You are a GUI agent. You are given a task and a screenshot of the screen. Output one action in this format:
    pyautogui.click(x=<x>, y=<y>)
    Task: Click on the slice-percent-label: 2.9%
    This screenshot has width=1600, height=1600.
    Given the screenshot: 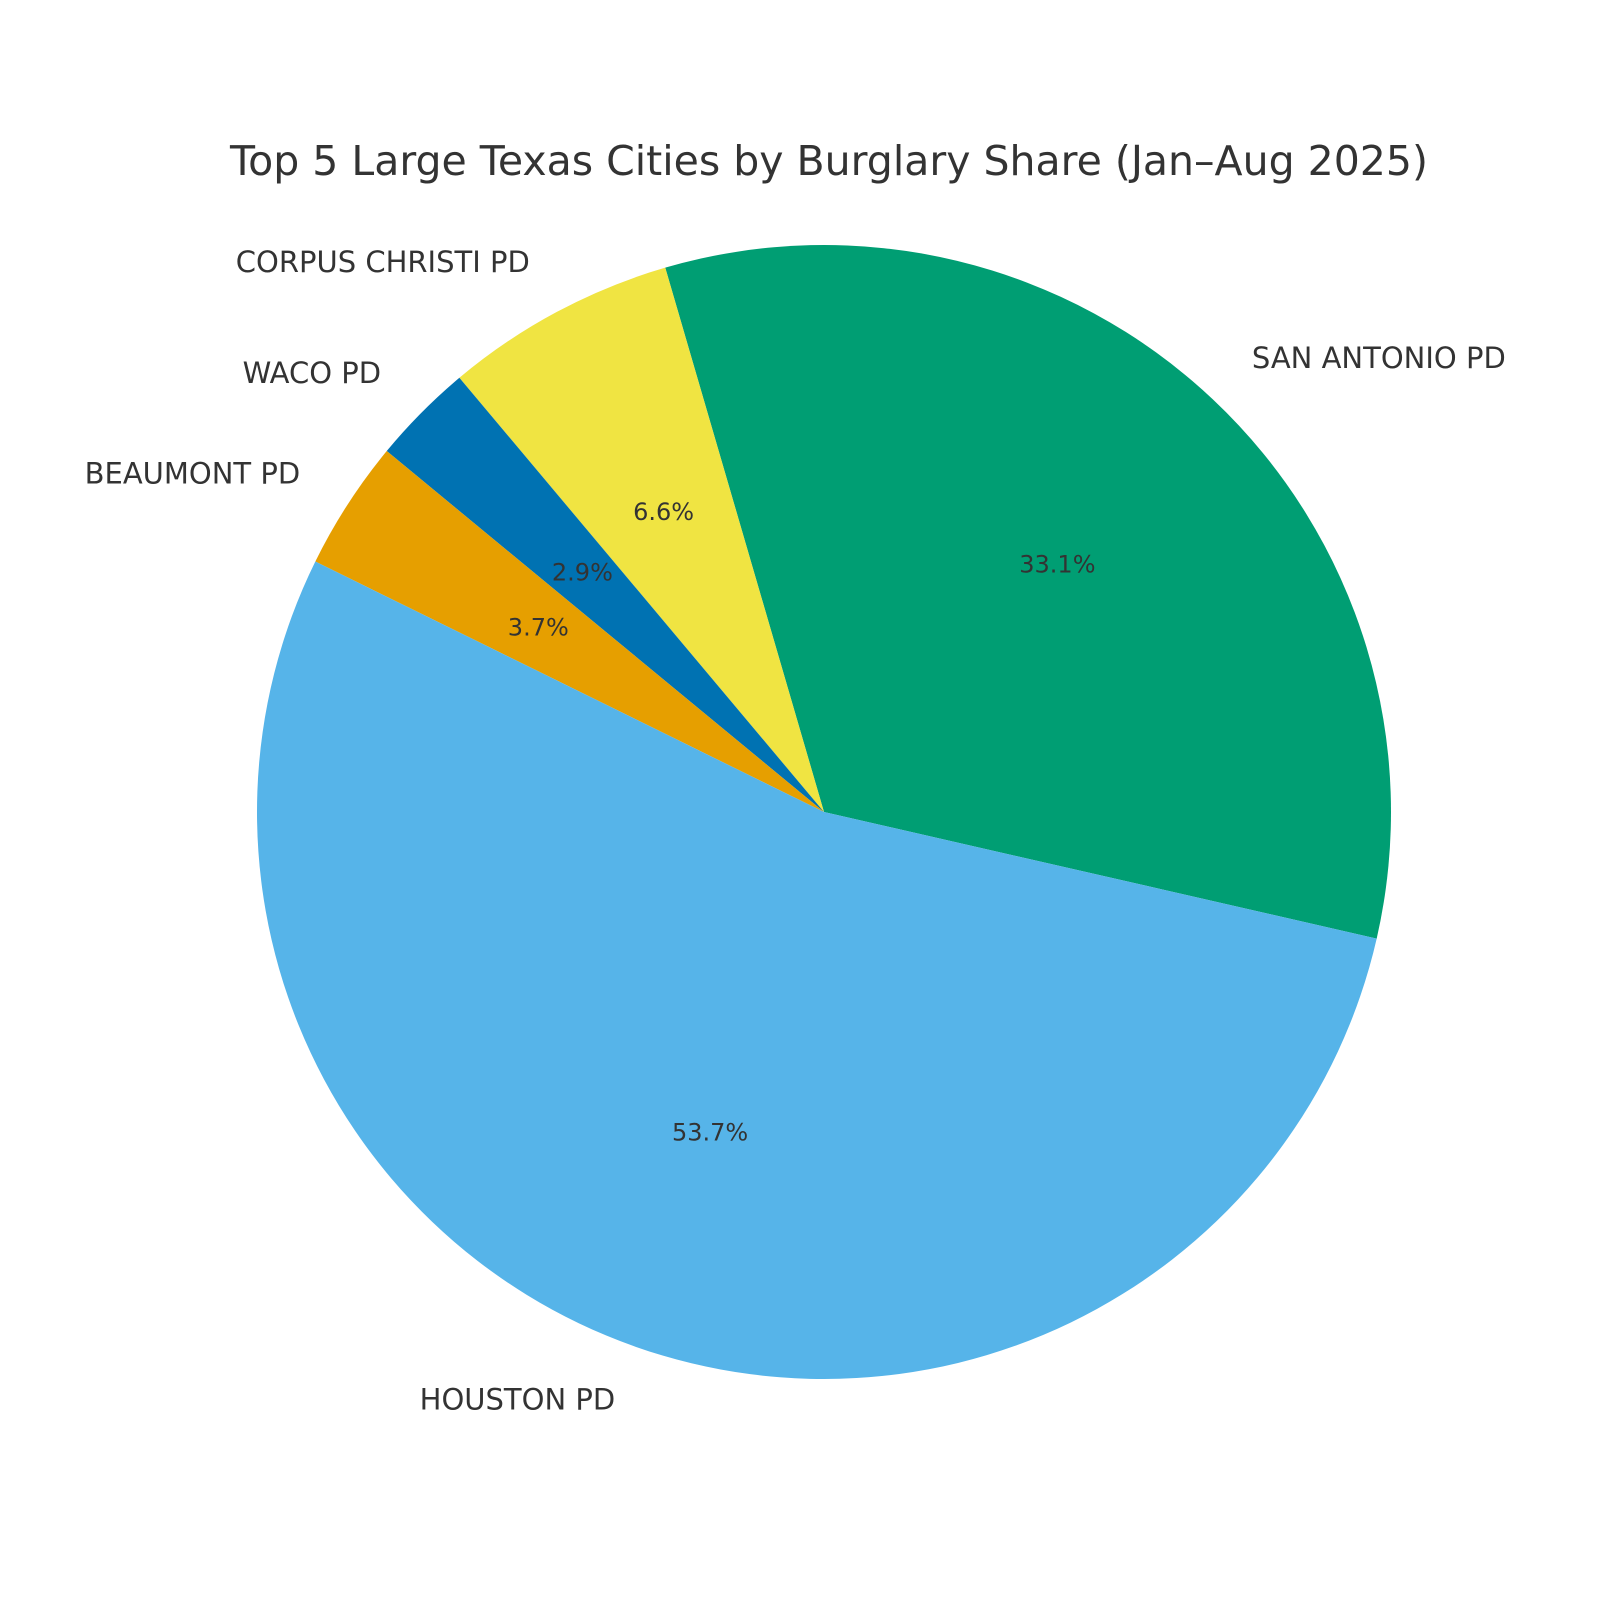 What is the action you would take?
    pyautogui.click(x=582, y=573)
    